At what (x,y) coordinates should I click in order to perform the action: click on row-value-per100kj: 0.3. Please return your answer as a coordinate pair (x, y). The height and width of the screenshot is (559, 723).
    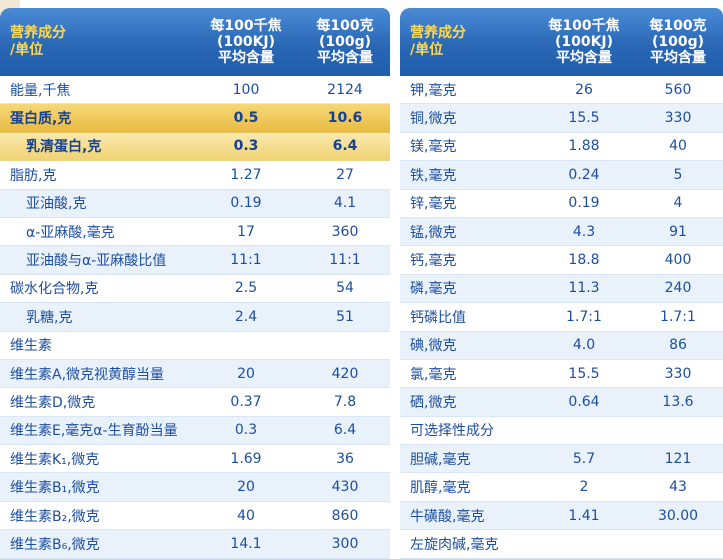
    Looking at the image, I should click on (246, 146).